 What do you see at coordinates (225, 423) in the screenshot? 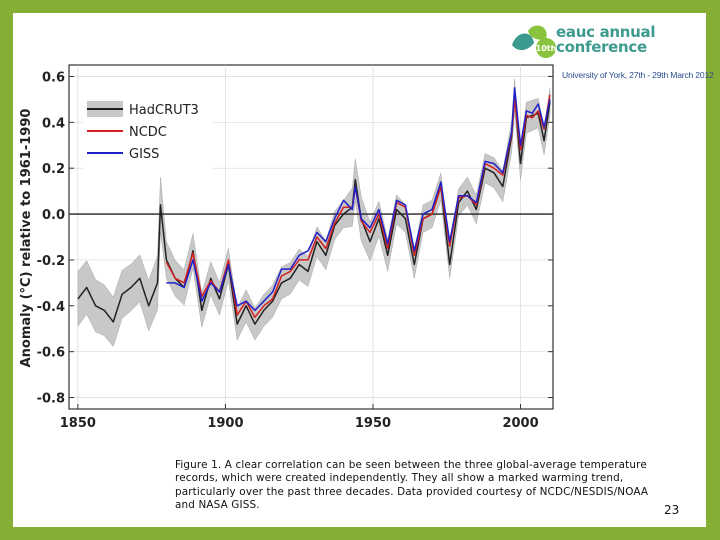
I see `x-tick-label: 1900` at bounding box center [225, 423].